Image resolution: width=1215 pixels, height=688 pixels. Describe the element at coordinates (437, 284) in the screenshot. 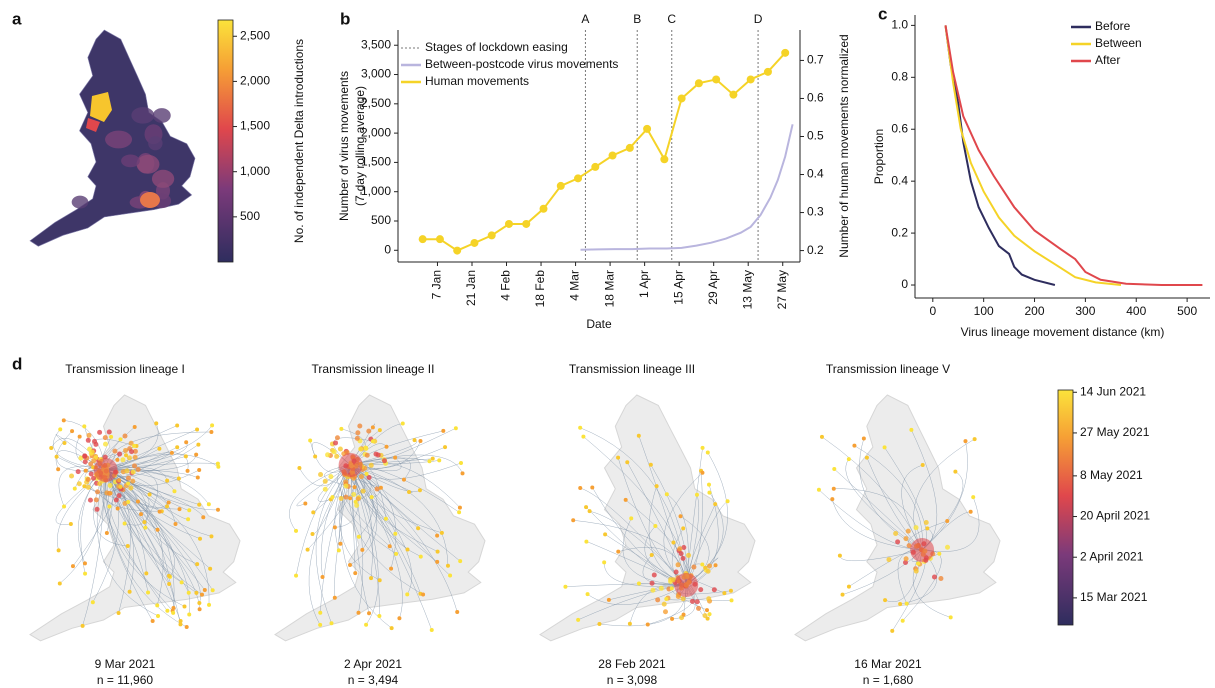

I see `x-tick-label: 7 Jan` at that location.